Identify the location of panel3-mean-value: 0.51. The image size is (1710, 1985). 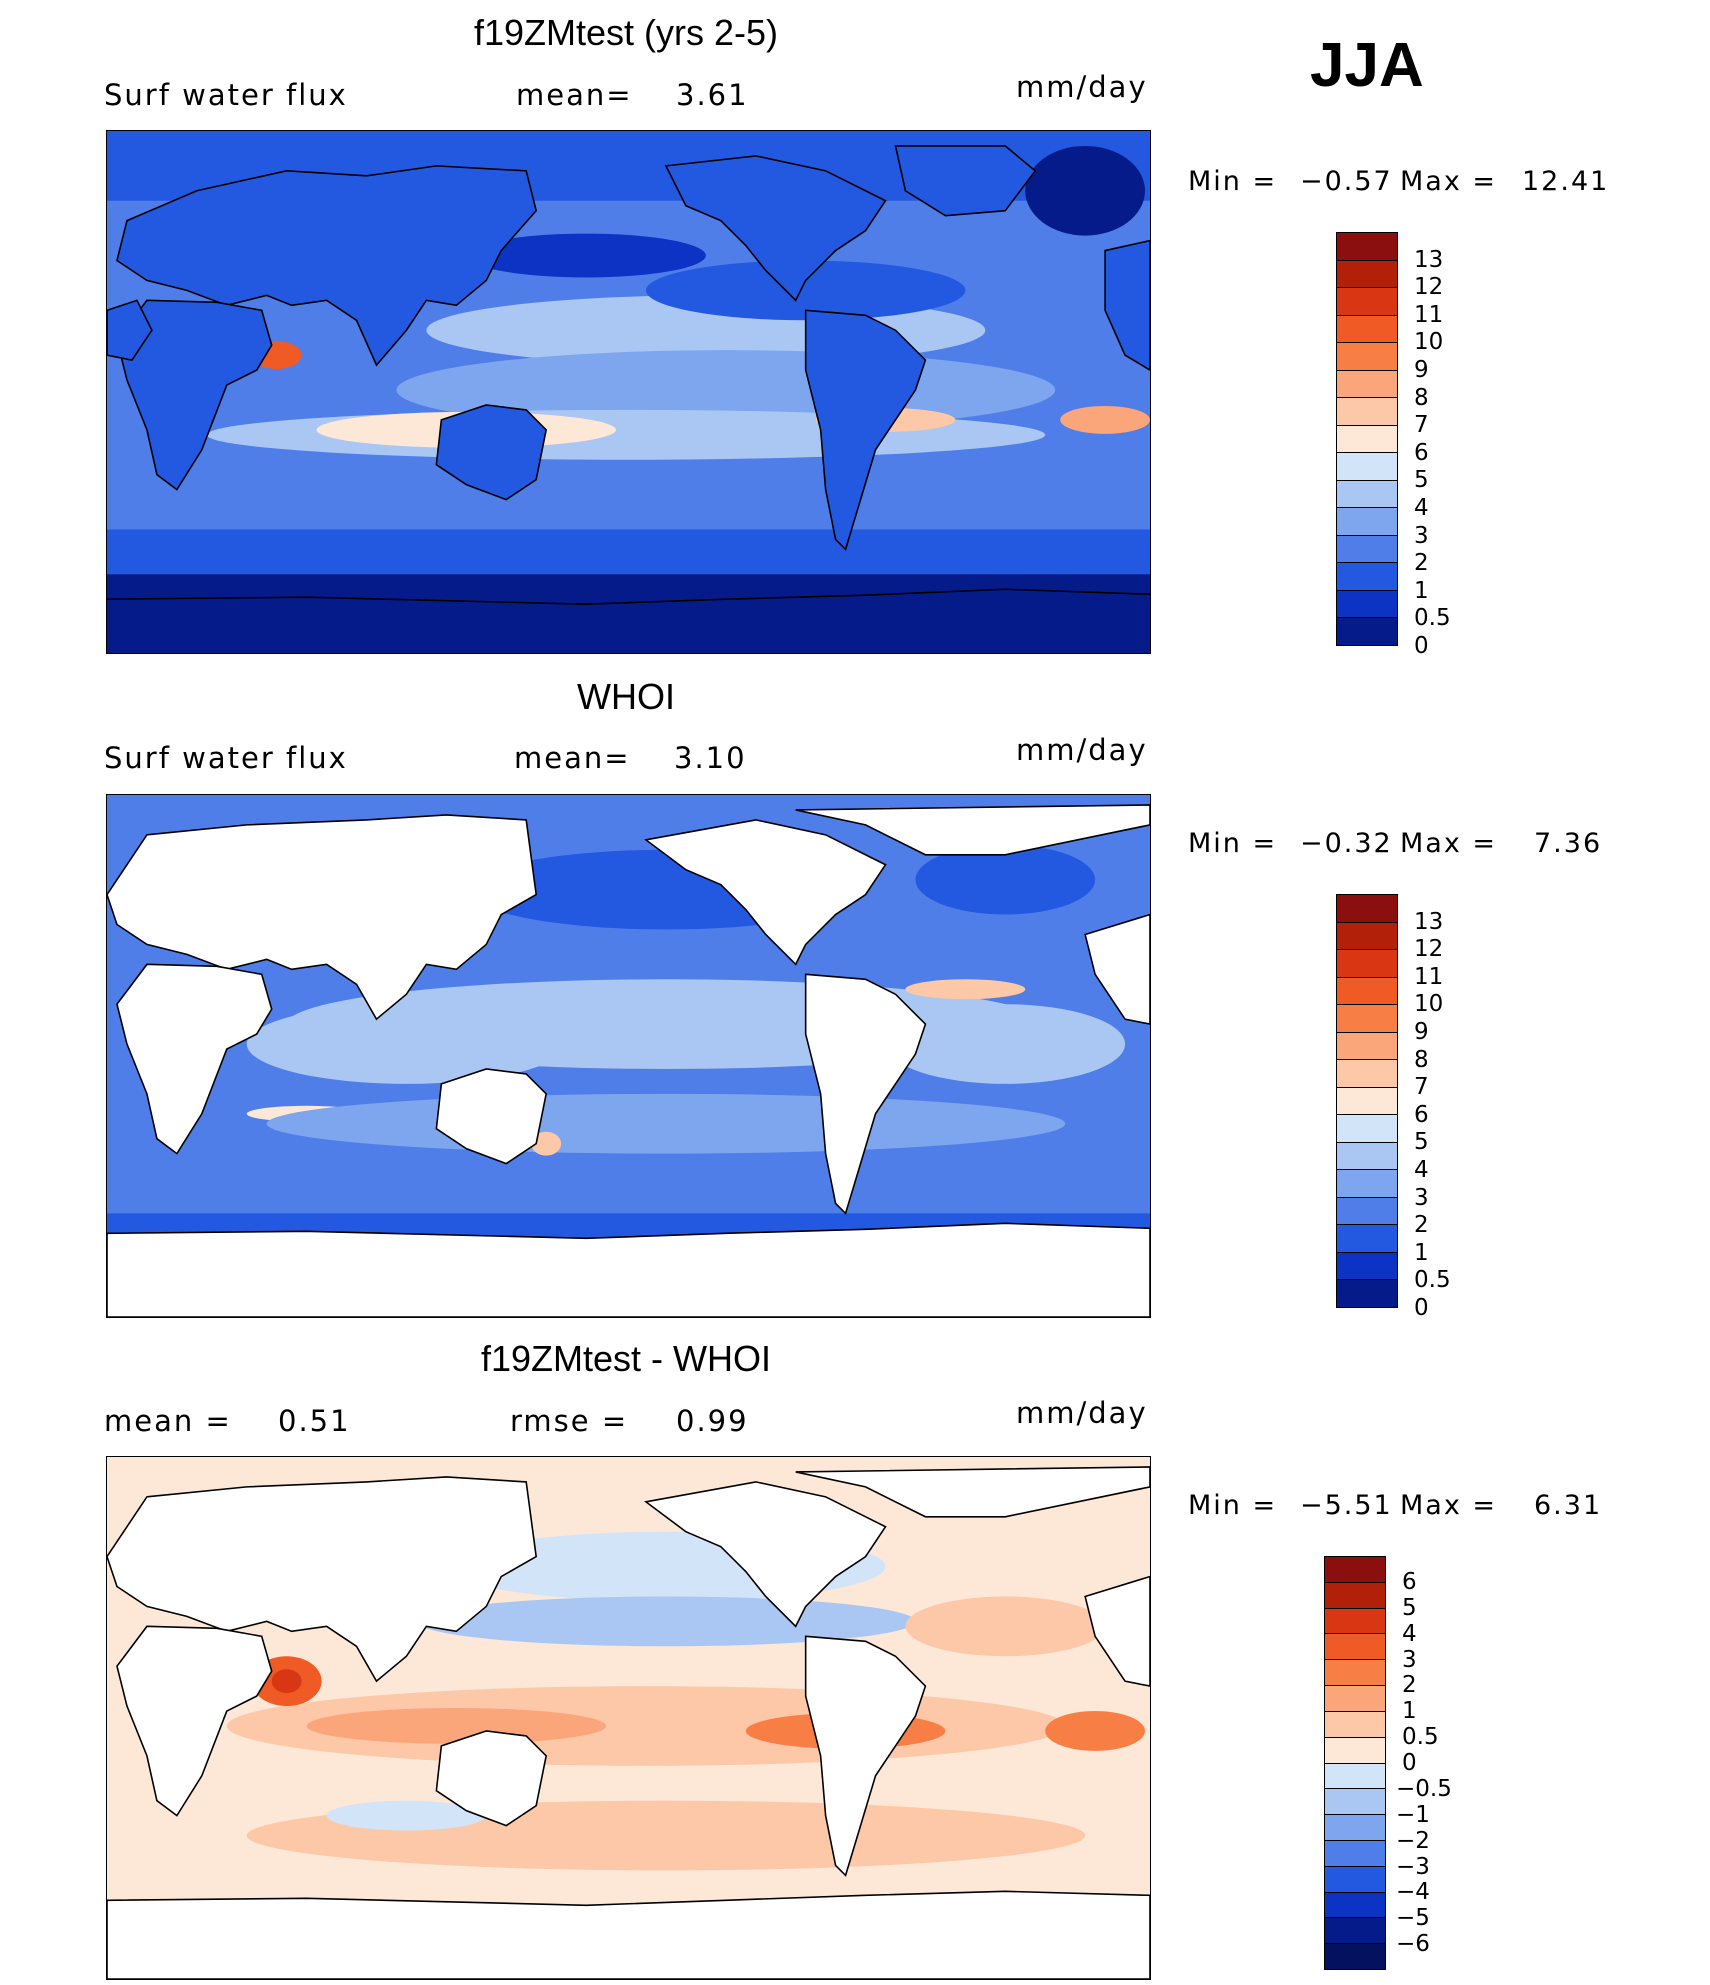
(314, 1421).